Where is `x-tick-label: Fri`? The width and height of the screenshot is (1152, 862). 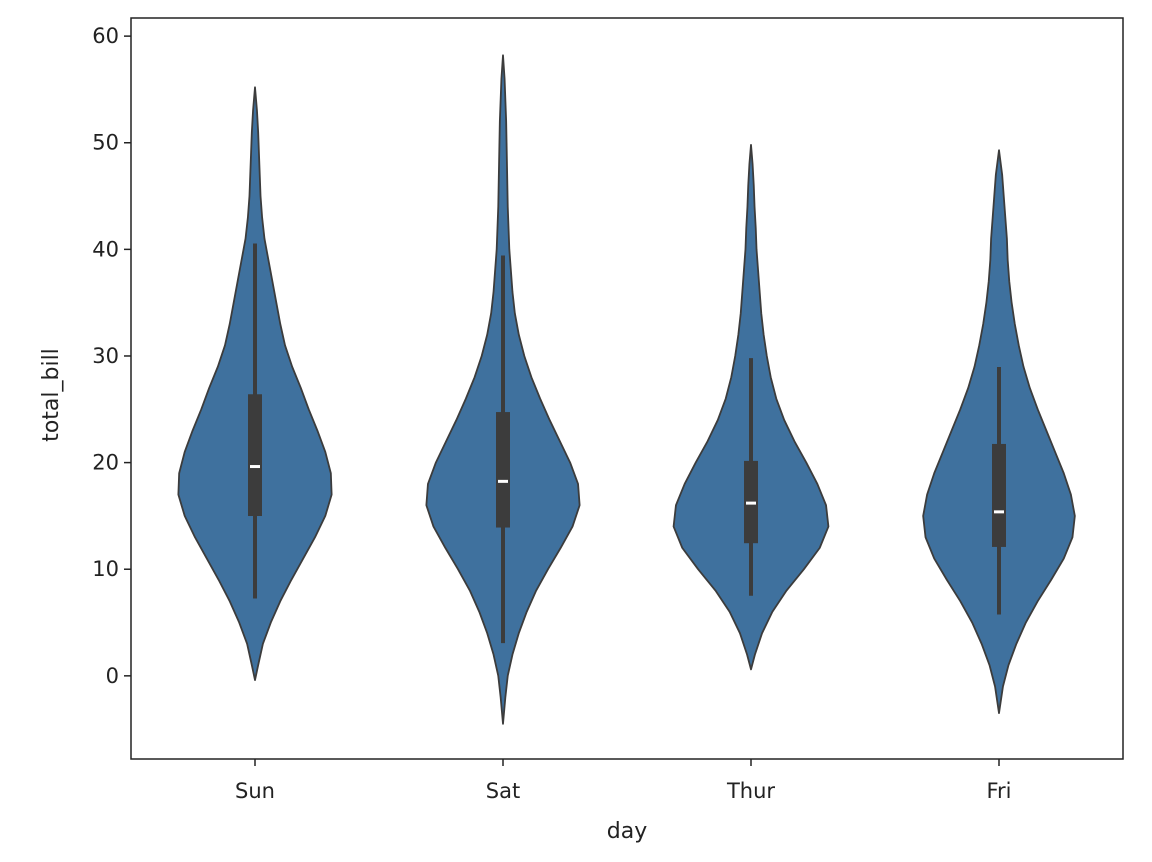 x-tick-label: Fri is located at coordinates (998, 791).